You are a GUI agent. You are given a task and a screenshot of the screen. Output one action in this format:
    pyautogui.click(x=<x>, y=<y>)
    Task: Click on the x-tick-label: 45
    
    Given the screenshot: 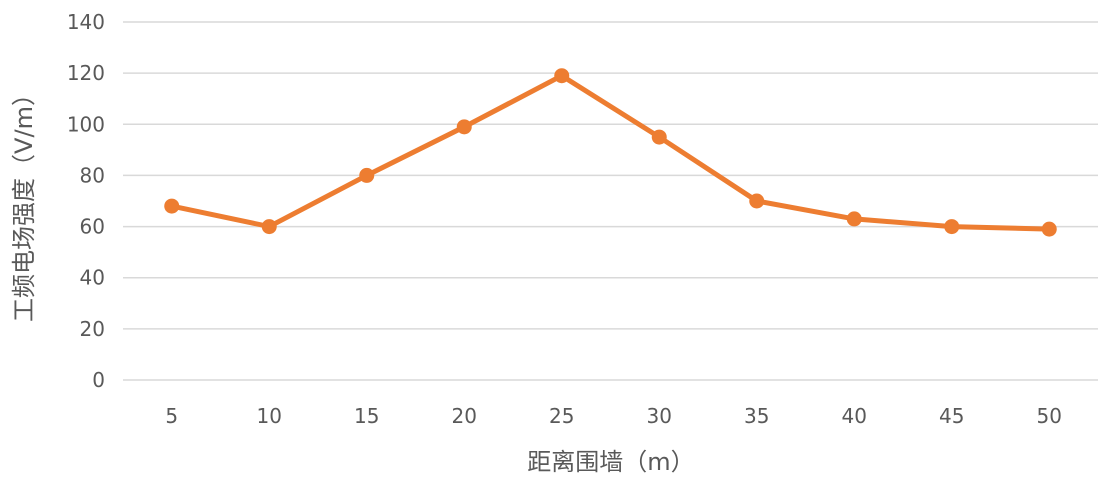 What is the action you would take?
    pyautogui.click(x=951, y=416)
    